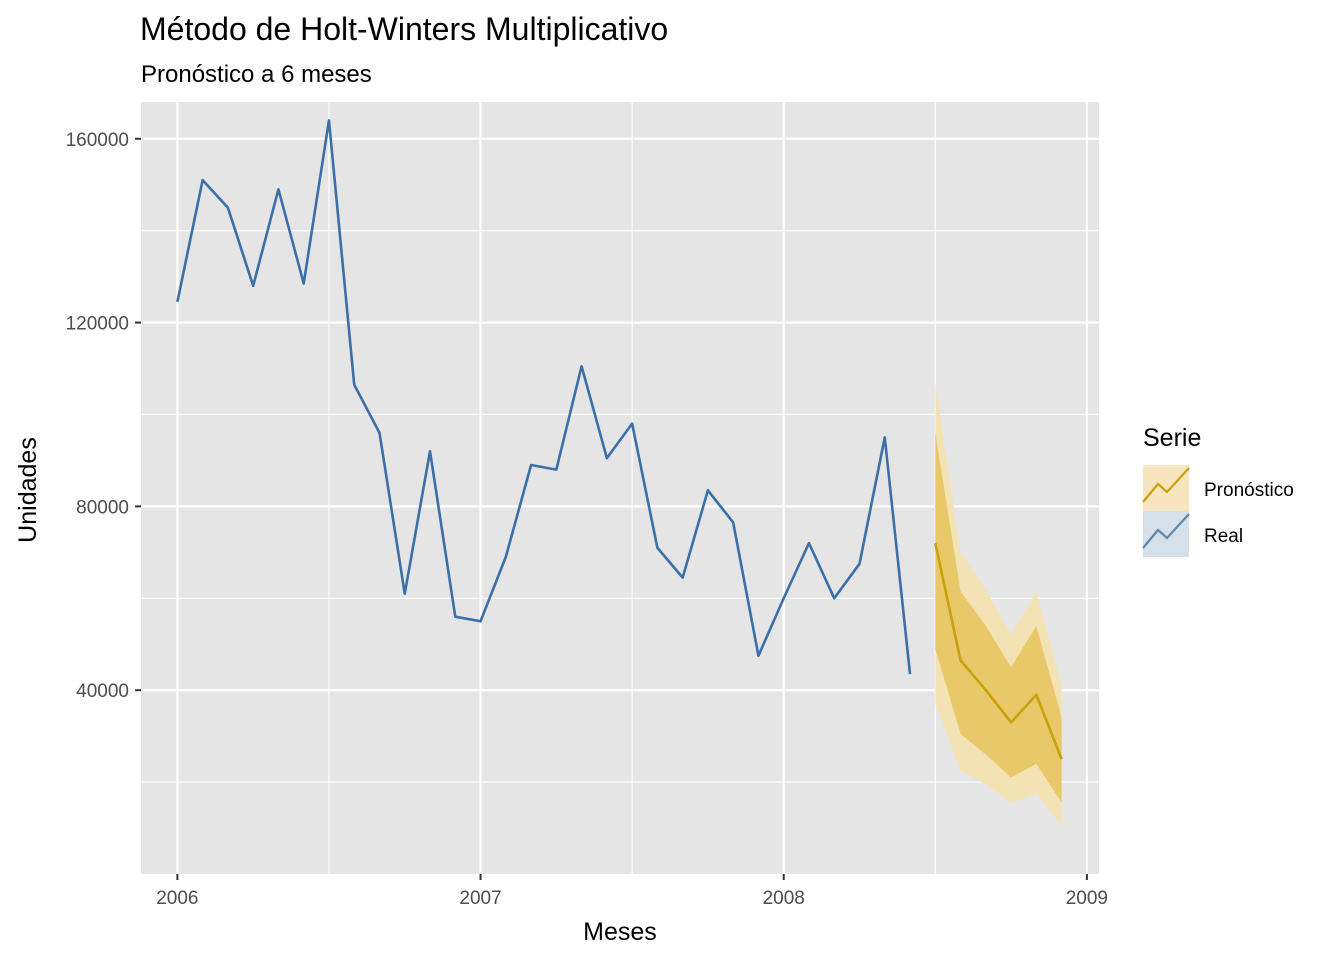  What do you see at coordinates (256, 74) in the screenshot?
I see `chart-subtitle: Pronóstico a 6 meses` at bounding box center [256, 74].